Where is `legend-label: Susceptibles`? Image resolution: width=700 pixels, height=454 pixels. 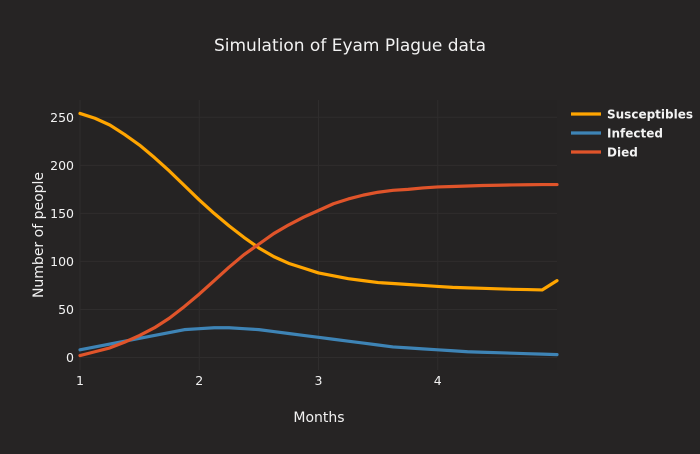 legend-label: Susceptibles is located at coordinates (650, 115).